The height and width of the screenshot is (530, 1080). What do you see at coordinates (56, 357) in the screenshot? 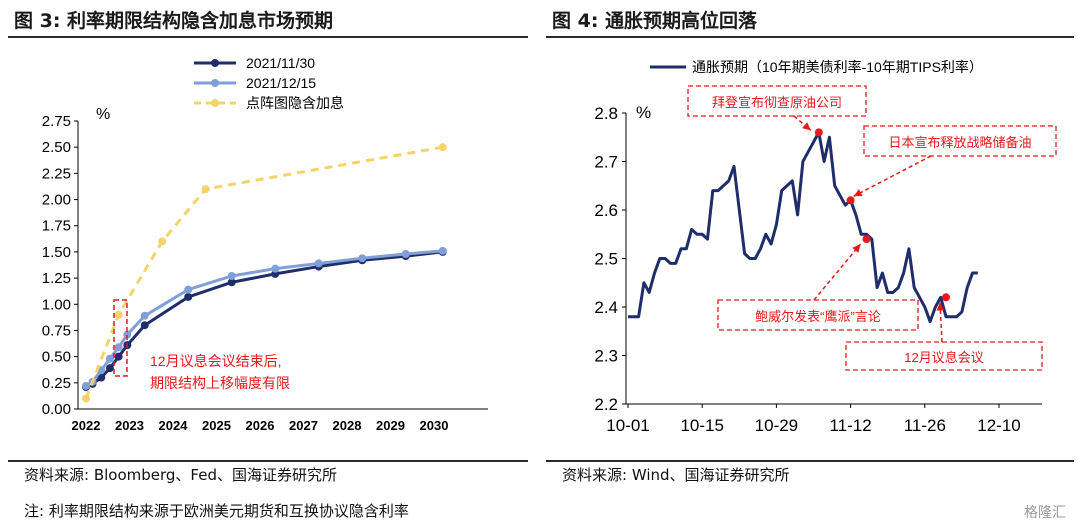
I see `fig3-y-tick-label: 0.50` at bounding box center [56, 357].